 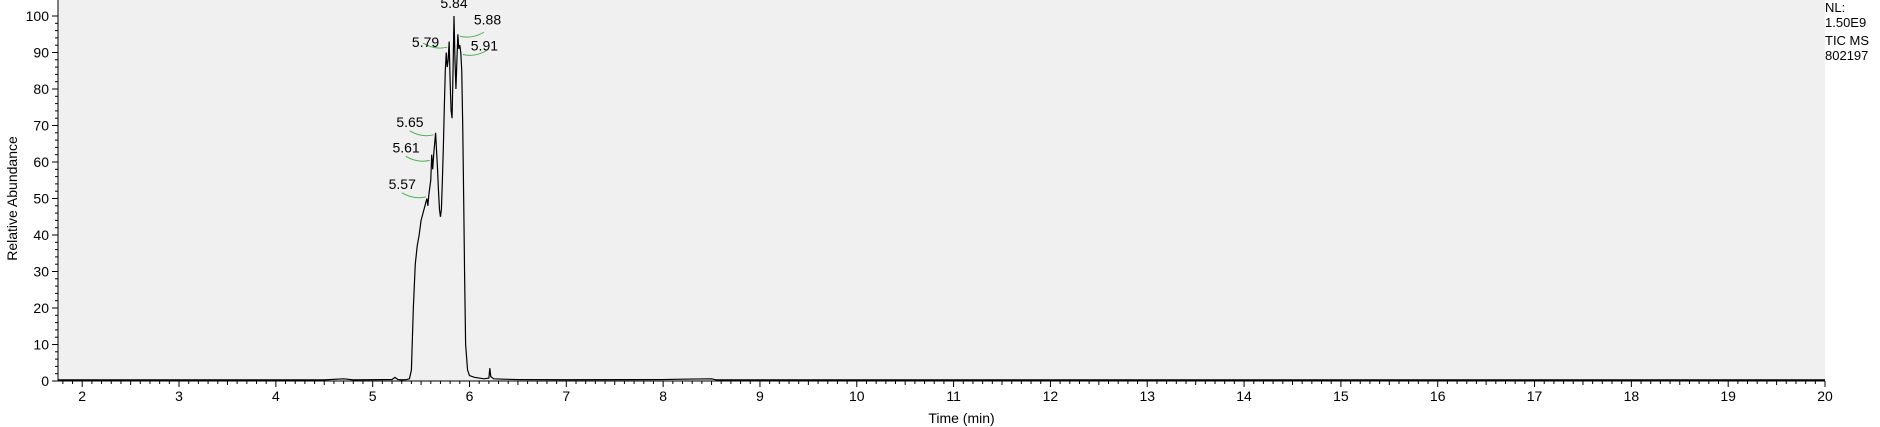 I want to click on peak-labels: 5.84 5.88 5.79 5.91 5.65 5.61 5.57, so click(x=445, y=96).